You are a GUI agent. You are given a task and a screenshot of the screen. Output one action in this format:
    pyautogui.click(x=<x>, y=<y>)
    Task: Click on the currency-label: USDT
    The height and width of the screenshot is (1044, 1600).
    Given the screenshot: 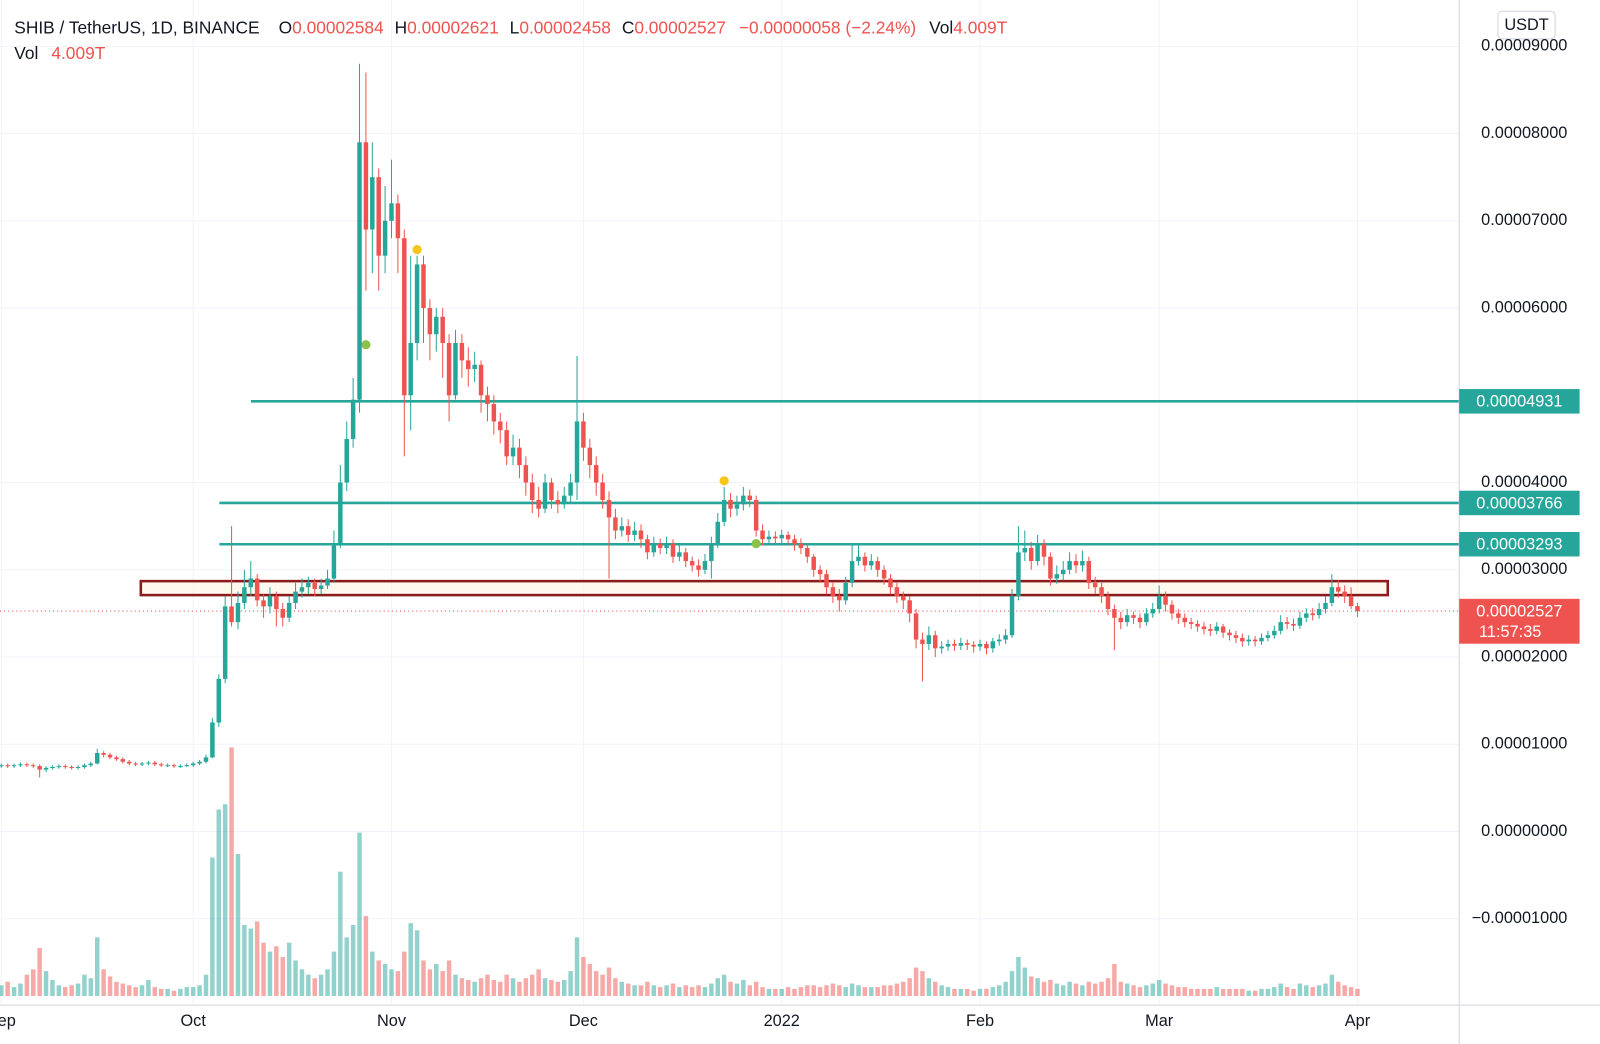 What is the action you would take?
    pyautogui.click(x=1526, y=25)
    